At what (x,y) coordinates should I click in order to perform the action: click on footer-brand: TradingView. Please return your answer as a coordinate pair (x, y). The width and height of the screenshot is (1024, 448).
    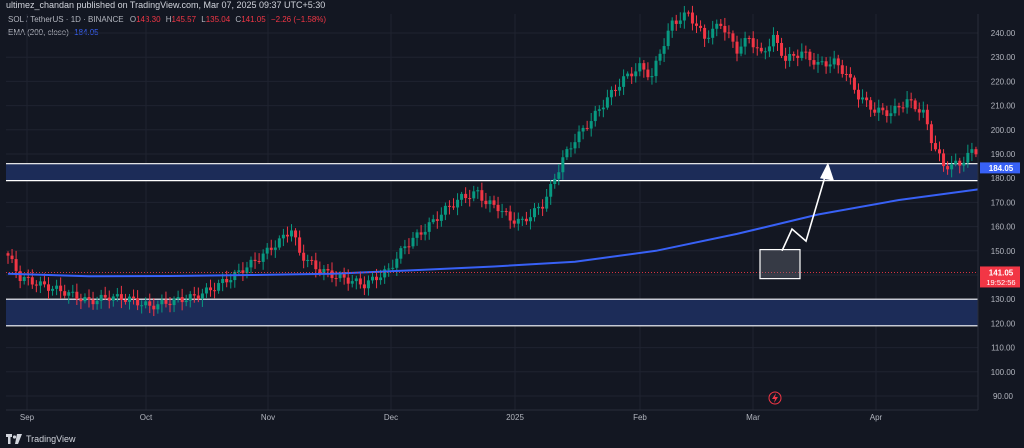
    Looking at the image, I should click on (41, 439).